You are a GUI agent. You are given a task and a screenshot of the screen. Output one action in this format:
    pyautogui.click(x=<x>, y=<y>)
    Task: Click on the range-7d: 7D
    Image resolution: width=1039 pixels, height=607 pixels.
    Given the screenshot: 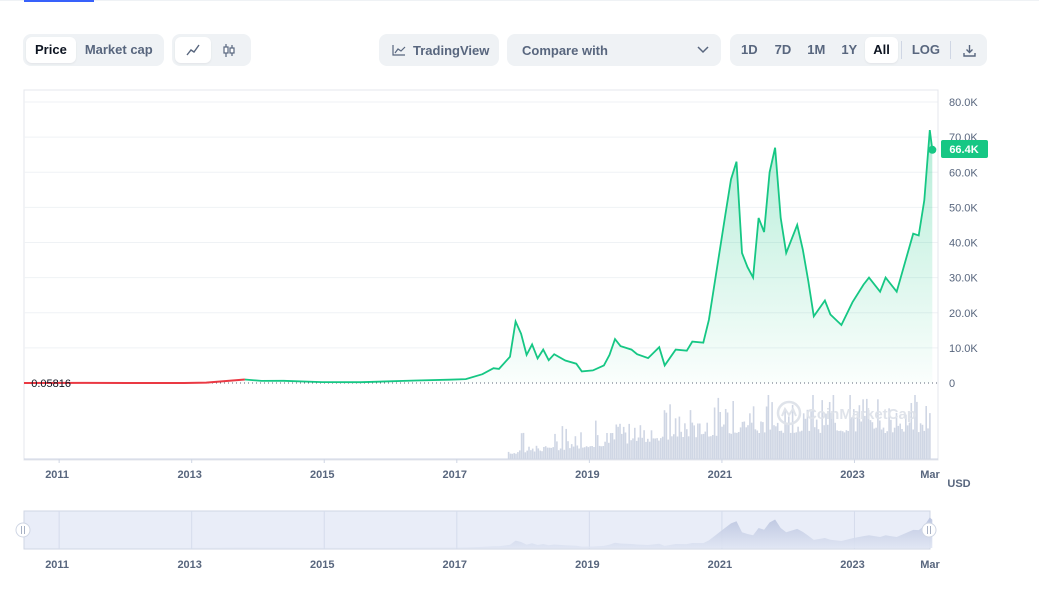 What is the action you would take?
    pyautogui.click(x=783, y=49)
    